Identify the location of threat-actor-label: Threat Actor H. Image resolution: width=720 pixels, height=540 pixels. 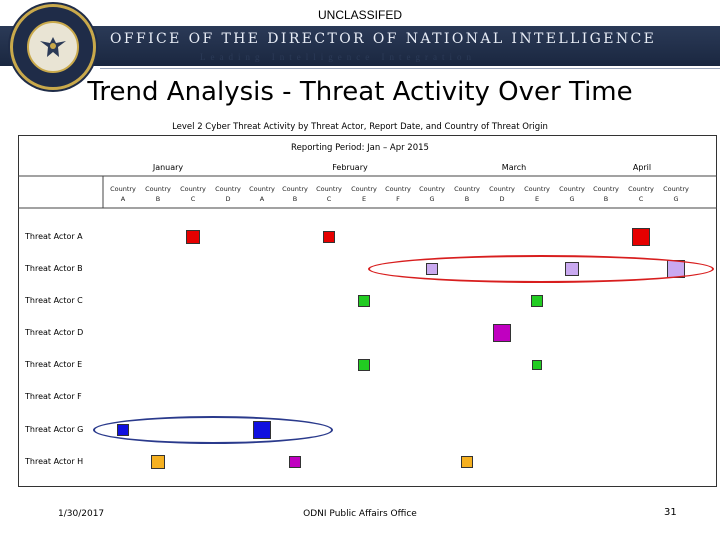
(54, 461).